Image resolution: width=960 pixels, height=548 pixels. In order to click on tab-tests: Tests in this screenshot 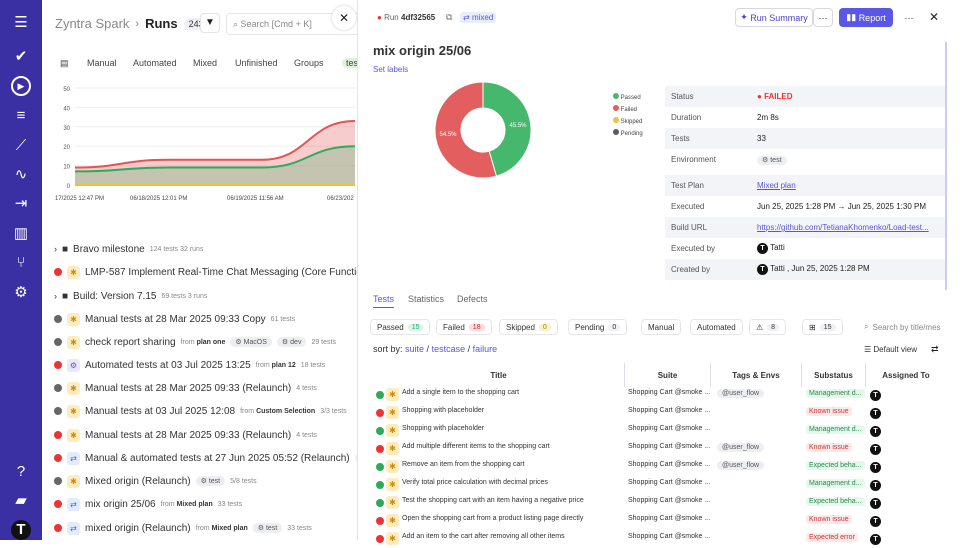, I will do `click(384, 301)`.